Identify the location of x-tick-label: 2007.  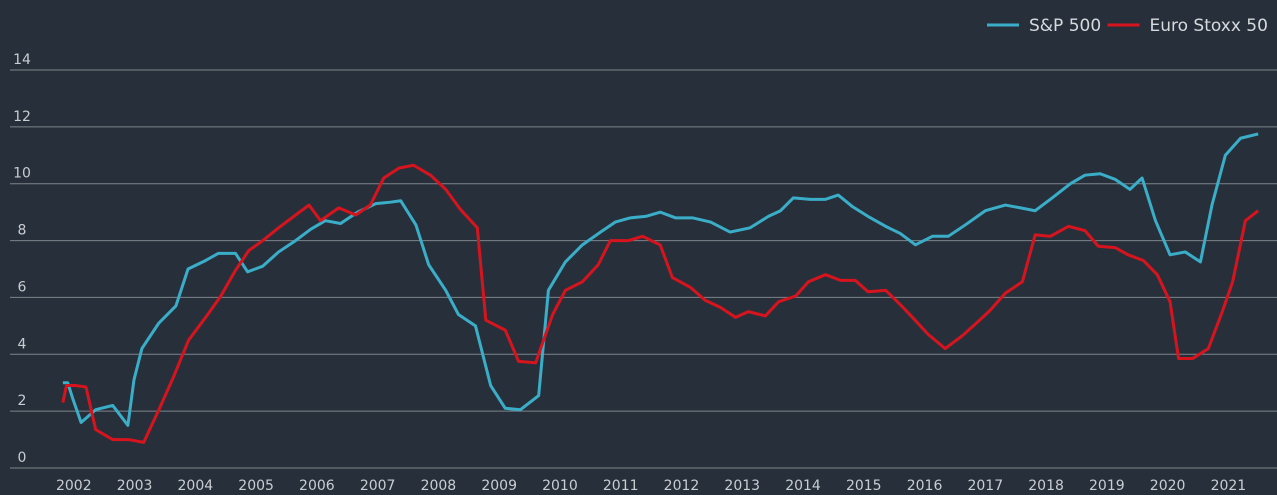
(378, 486).